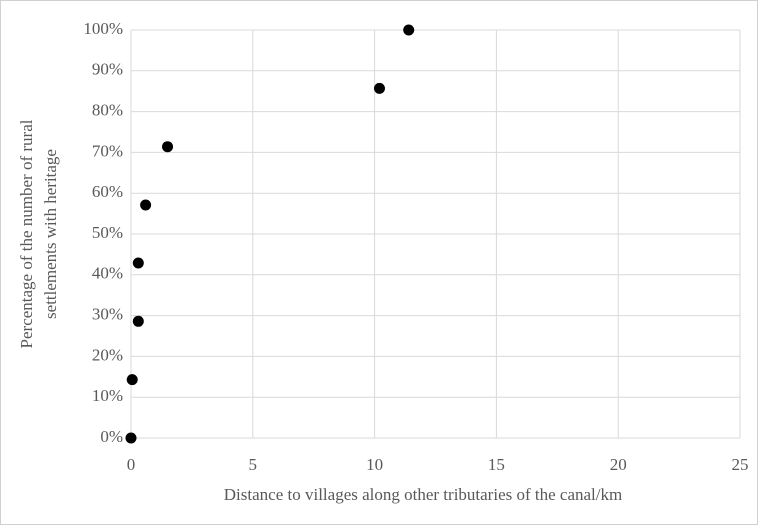 This screenshot has height=526, width=759. What do you see at coordinates (107, 395) in the screenshot?
I see `y-tick-label: 10%` at bounding box center [107, 395].